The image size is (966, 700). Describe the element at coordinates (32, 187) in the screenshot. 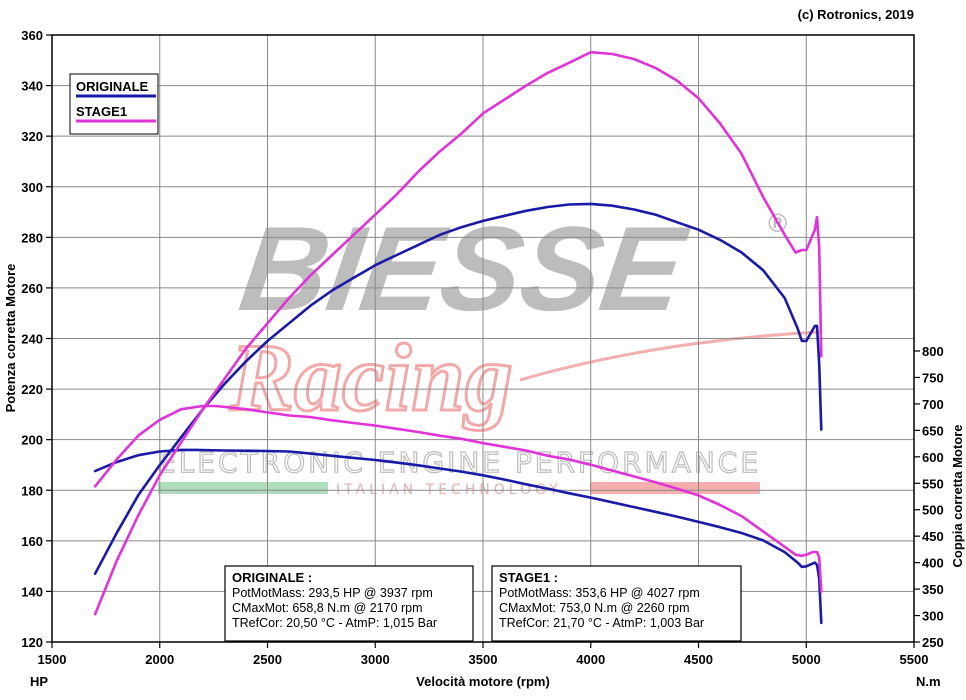

I see `y-tick-label: 300` at that location.